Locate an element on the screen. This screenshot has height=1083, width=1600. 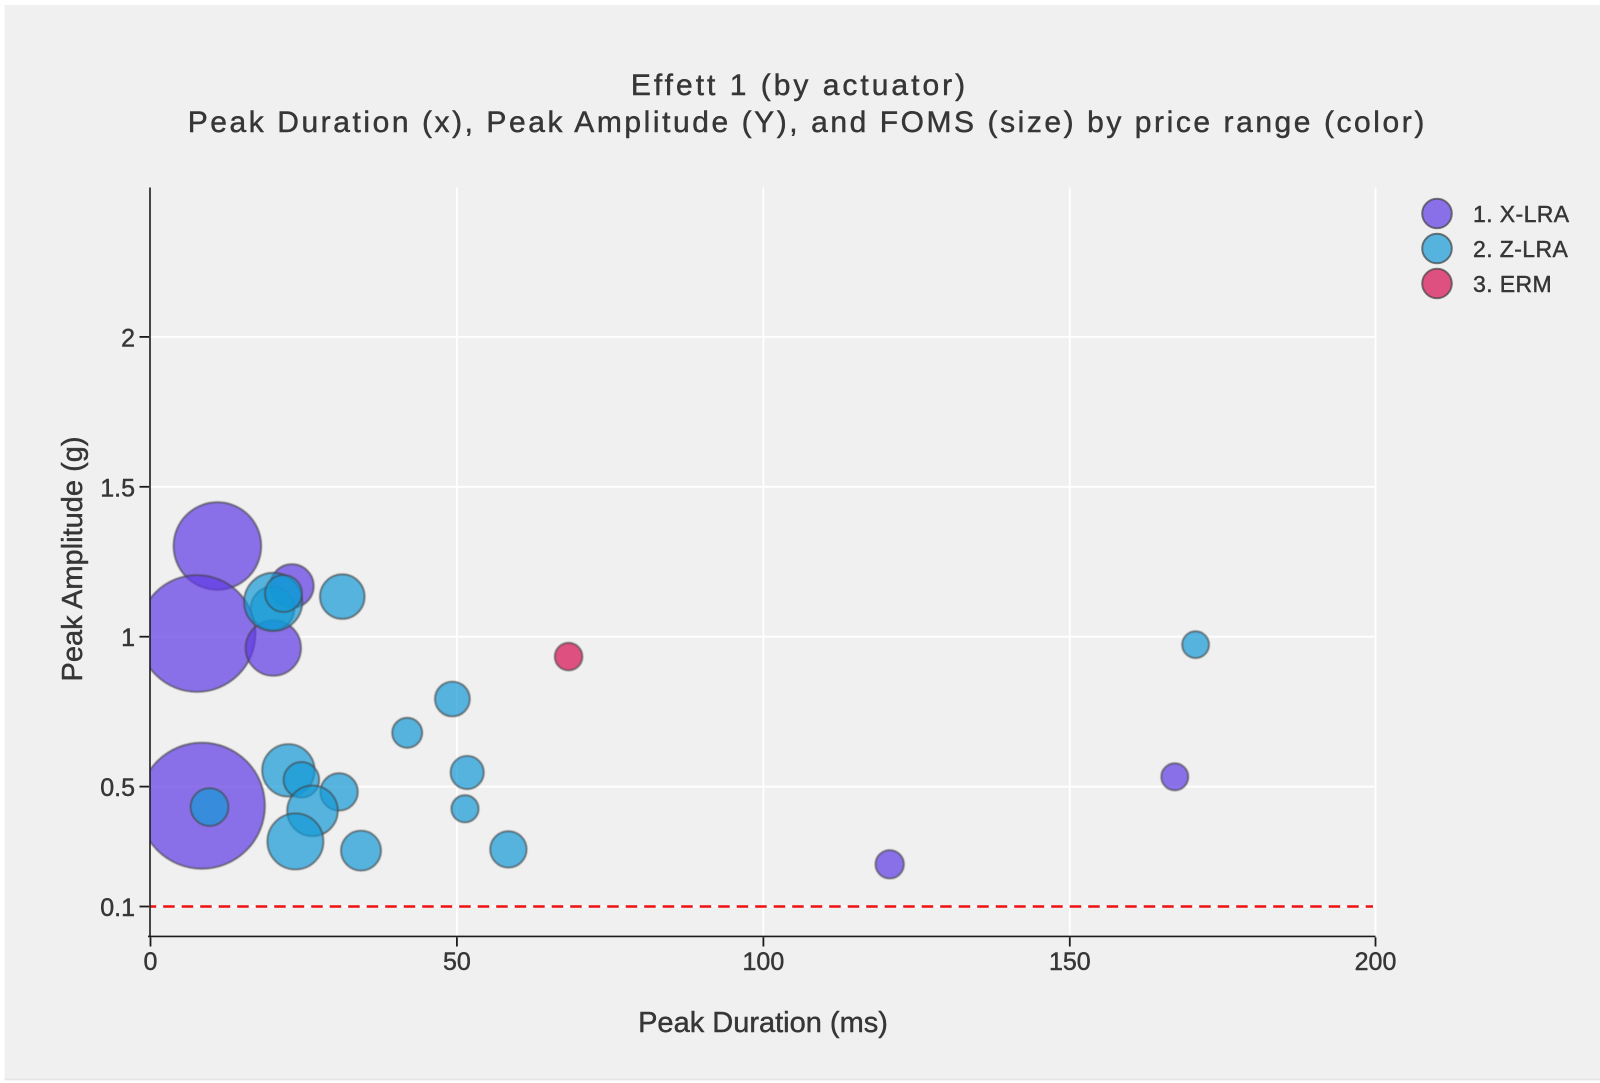
svg-text: 0.5 is located at coordinates (117, 788).